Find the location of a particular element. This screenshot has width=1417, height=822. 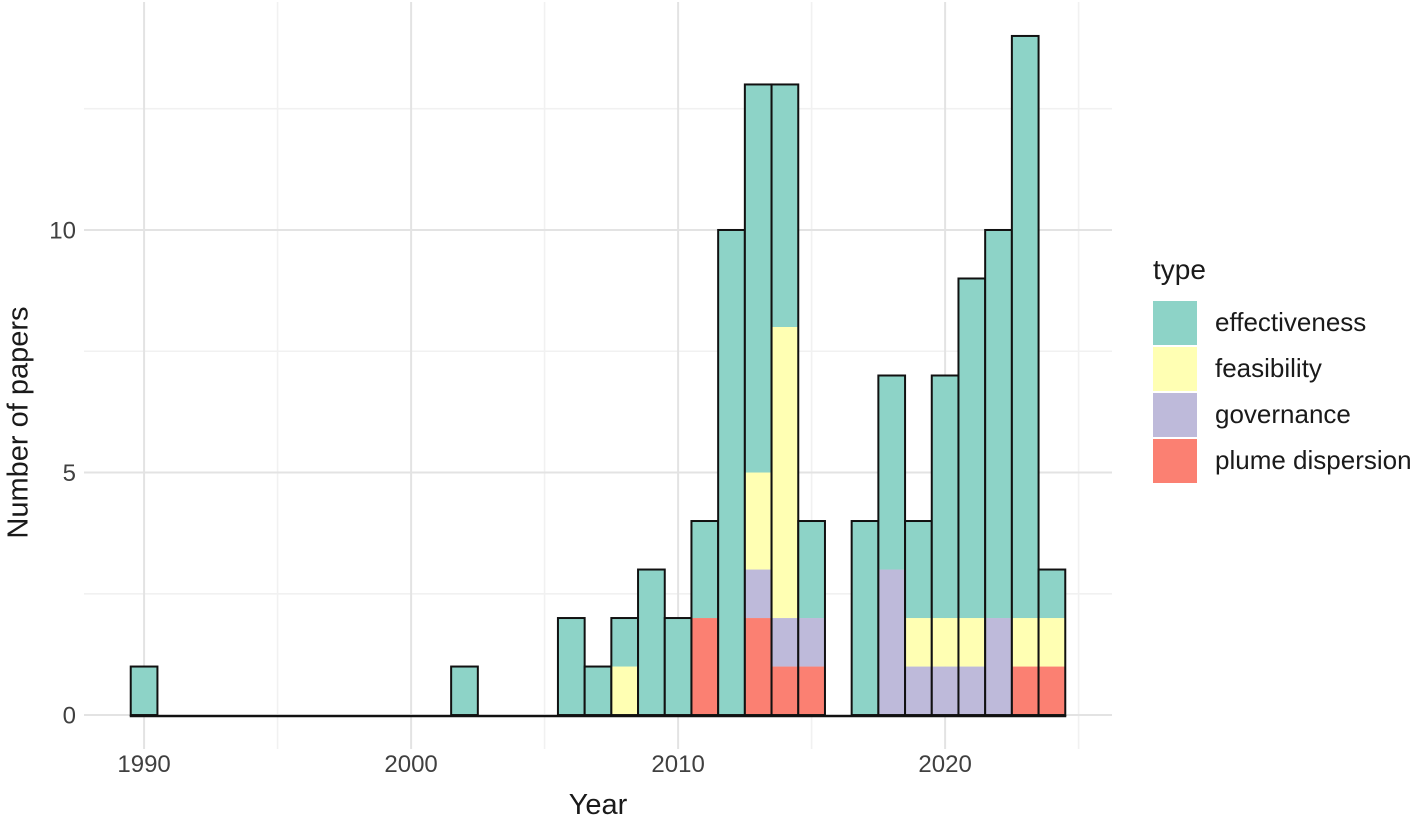

legend-label: plume dispersion is located at coordinates (1313, 460).